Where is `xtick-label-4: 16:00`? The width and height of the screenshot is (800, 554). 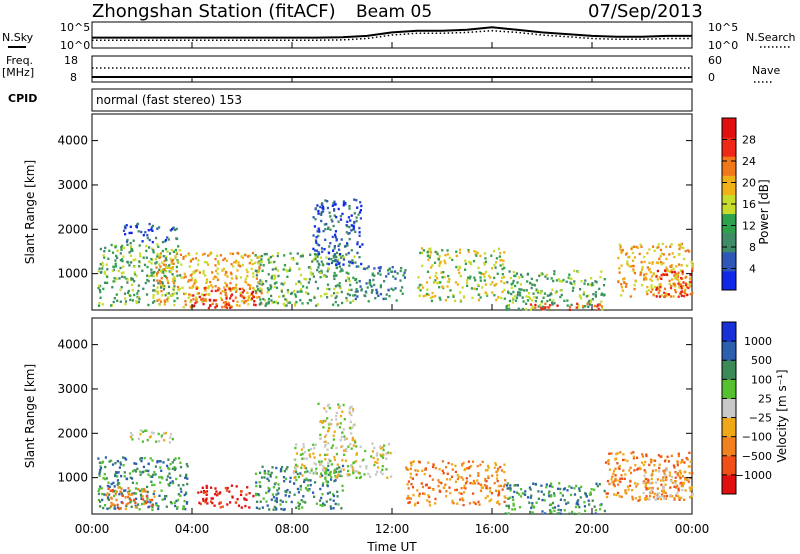
xtick-label-4: 16:00 is located at coordinates (492, 529).